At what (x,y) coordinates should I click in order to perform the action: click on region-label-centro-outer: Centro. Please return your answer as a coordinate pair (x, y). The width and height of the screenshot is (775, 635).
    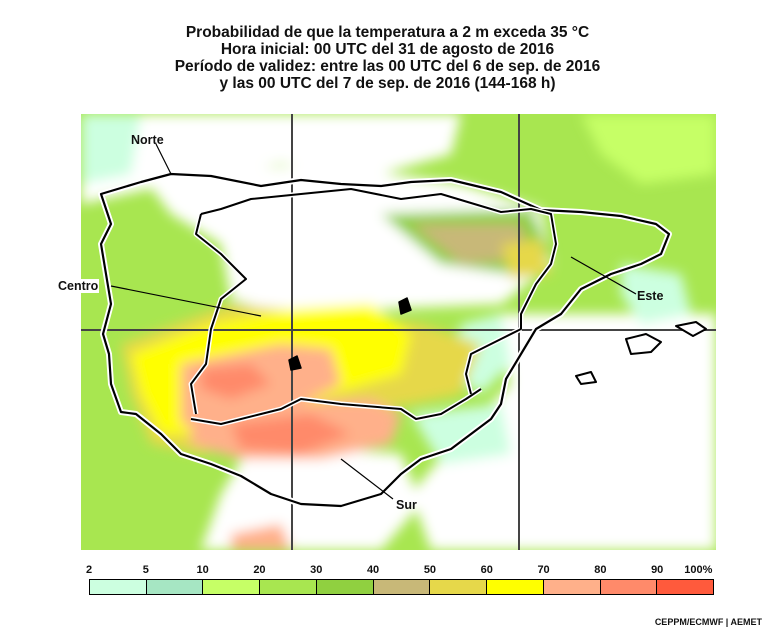
    Looking at the image, I should click on (78, 286).